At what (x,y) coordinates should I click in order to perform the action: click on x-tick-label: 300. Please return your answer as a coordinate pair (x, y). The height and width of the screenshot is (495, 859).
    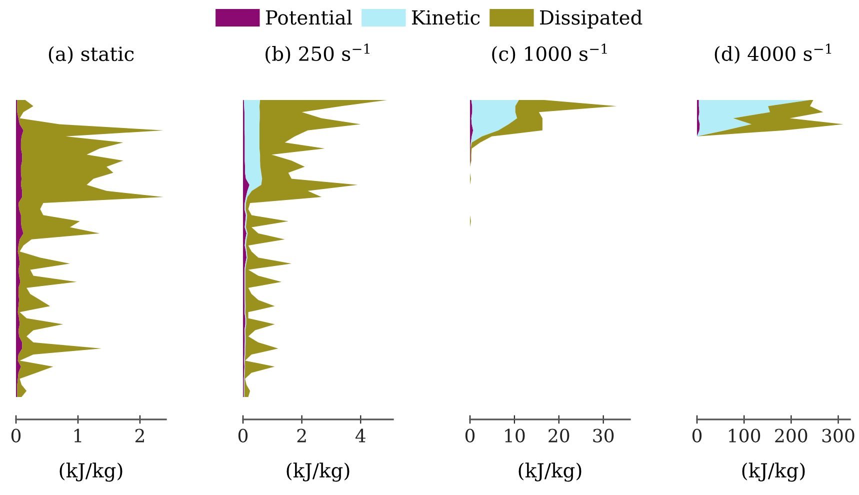
    Looking at the image, I should click on (838, 435).